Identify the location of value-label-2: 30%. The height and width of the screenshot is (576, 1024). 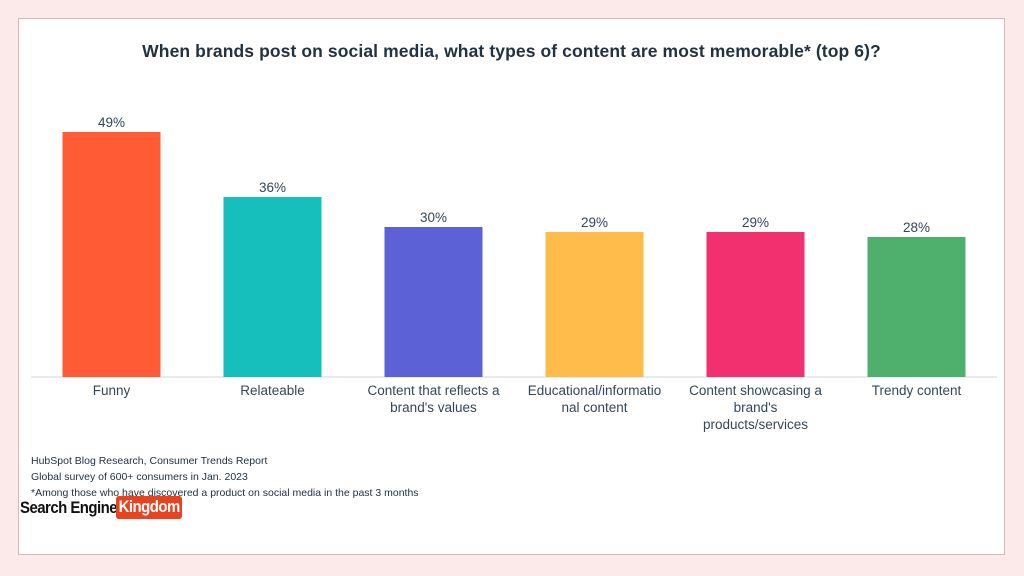
(433, 217).